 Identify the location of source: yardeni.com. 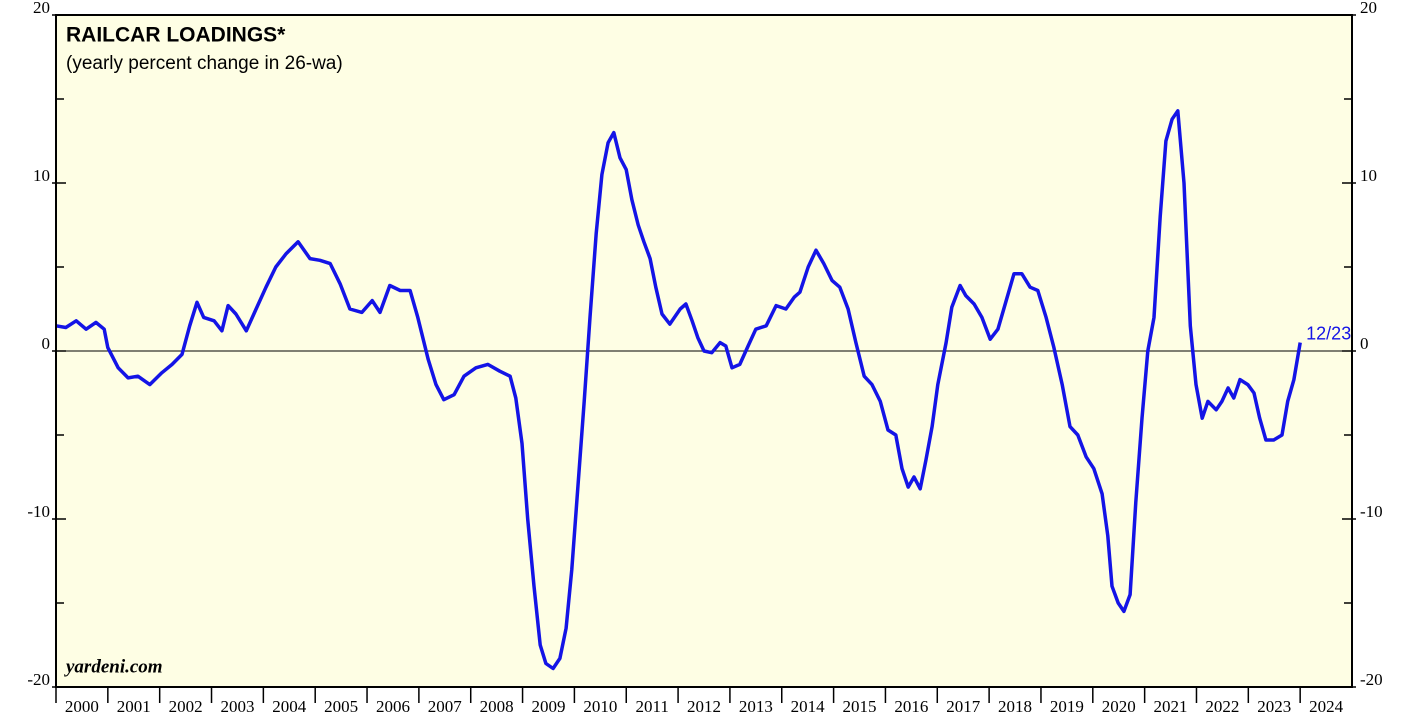
(113, 666).